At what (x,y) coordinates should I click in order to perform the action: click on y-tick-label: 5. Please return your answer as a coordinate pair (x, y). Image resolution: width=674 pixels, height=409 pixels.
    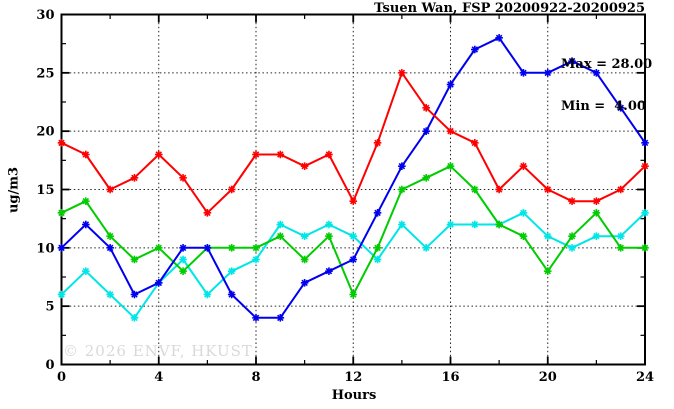
    Looking at the image, I should click on (49, 307).